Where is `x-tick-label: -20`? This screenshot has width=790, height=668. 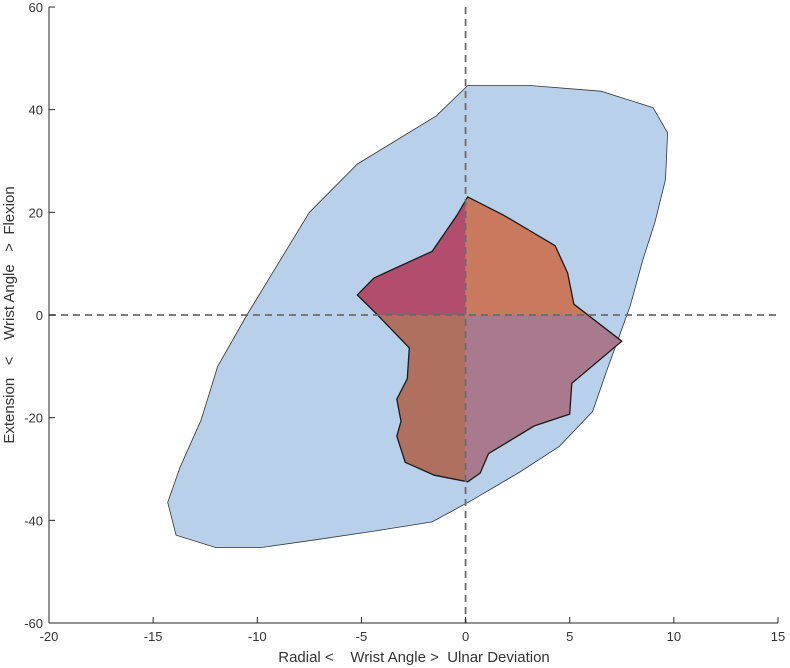 x-tick-label: -20 is located at coordinates (49, 636).